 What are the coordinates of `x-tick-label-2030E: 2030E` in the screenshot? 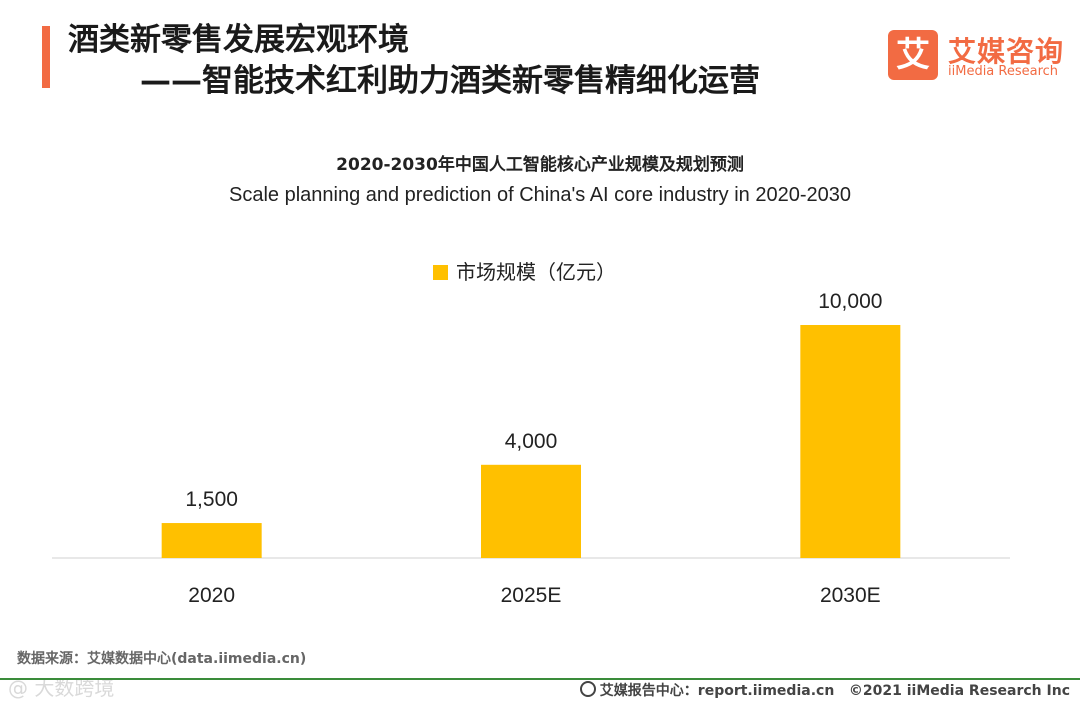 It's located at (850, 595).